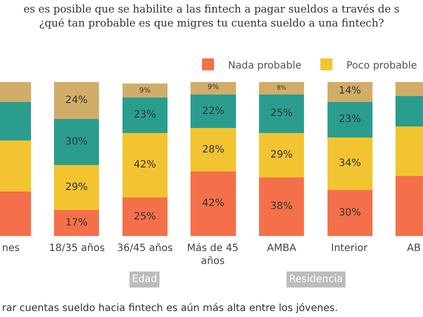  Describe the element at coordinates (382, 66) in the screenshot. I see `legend-label: Poco probable` at that location.